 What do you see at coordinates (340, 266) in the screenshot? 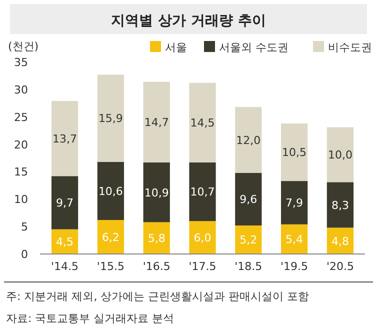
I see `x-tick-label: '20.5` at bounding box center [340, 266].